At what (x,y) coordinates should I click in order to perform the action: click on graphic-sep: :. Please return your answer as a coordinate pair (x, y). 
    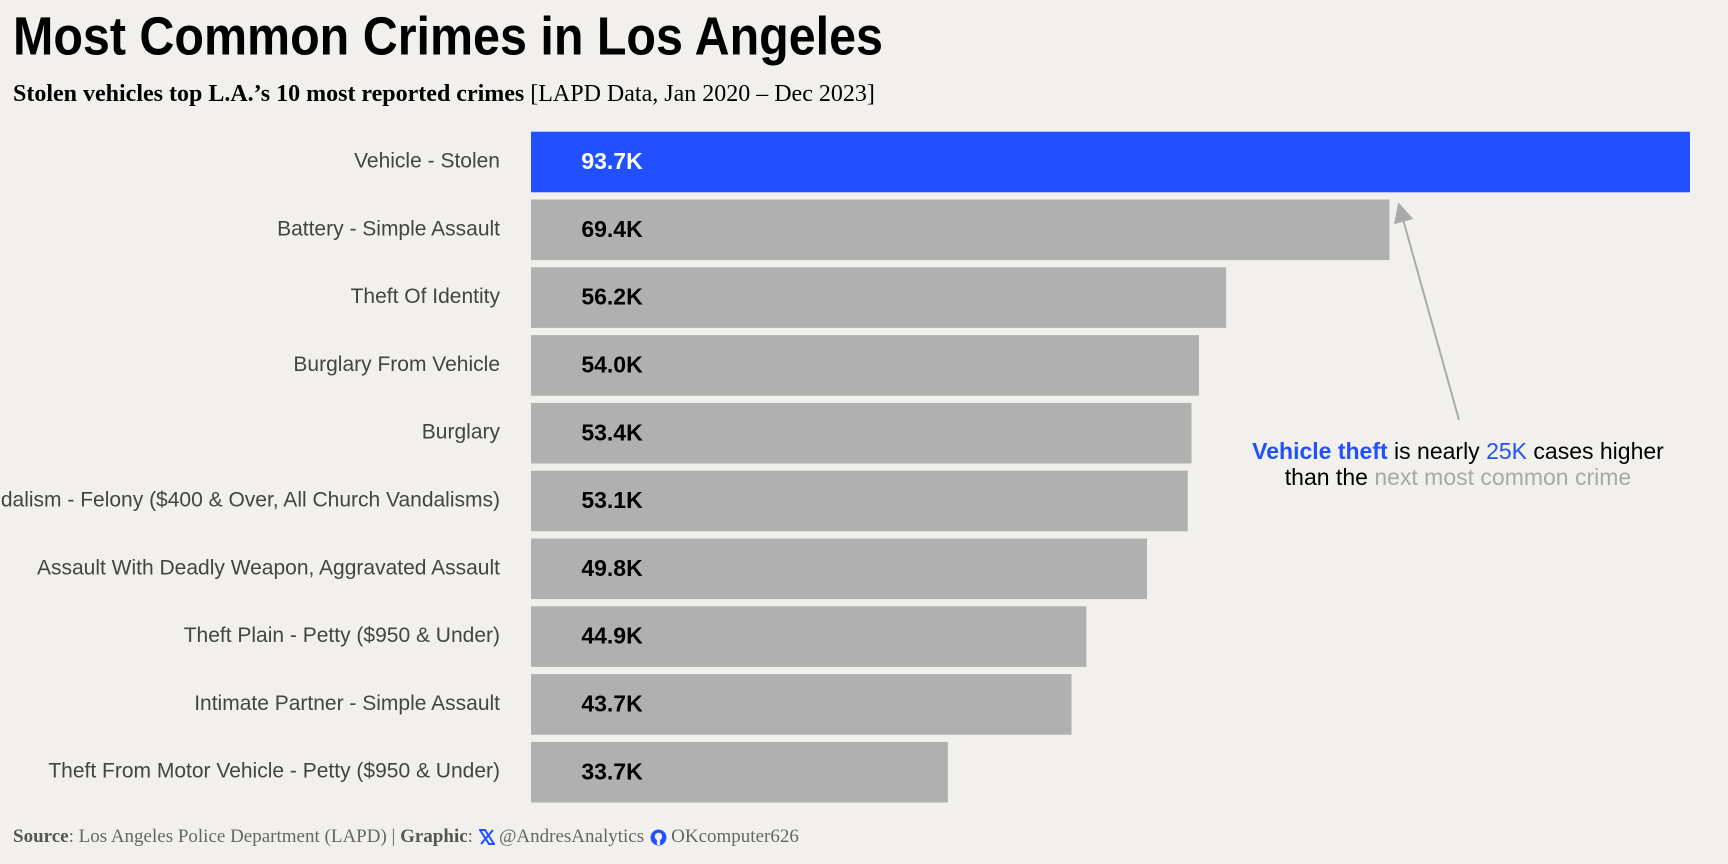
    Looking at the image, I should click on (470, 836).